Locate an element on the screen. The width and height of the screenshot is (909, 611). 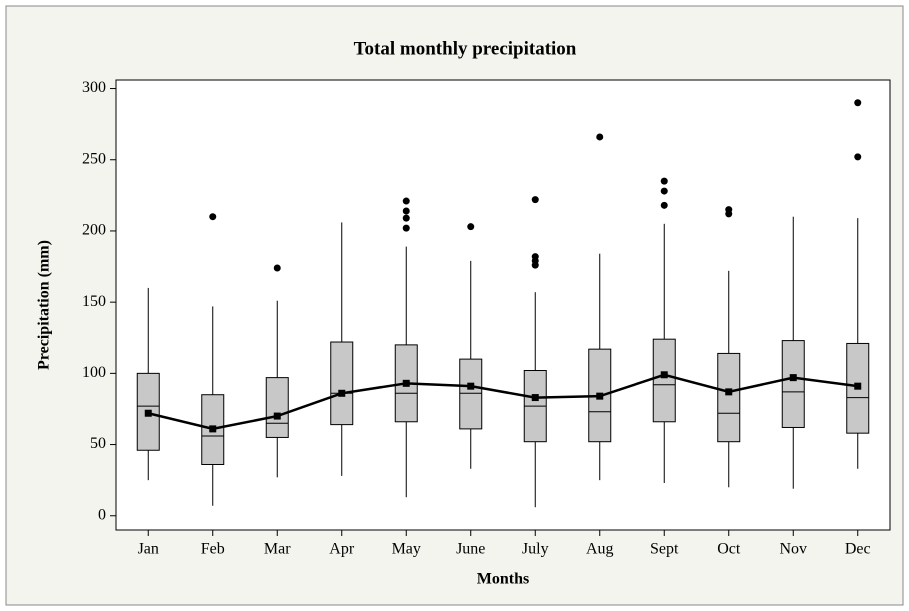
y-tick-label: 300 is located at coordinates (94, 87).